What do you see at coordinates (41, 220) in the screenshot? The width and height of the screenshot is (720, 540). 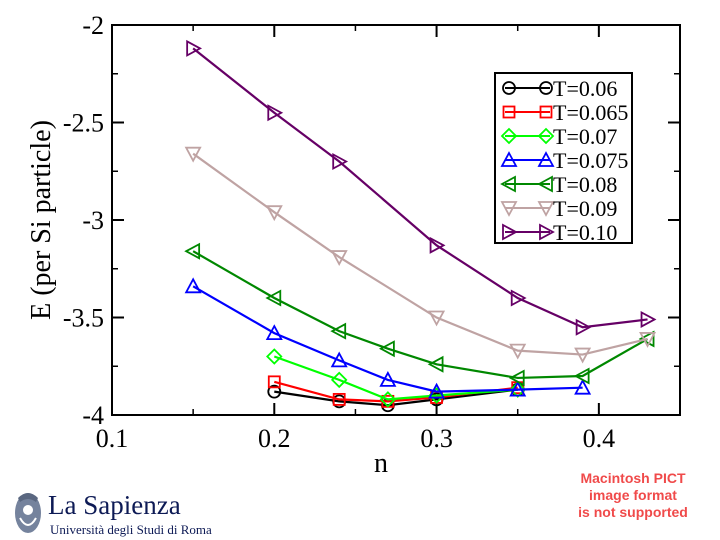 I see `y-axis-label: E (per Si particle)` at bounding box center [41, 220].